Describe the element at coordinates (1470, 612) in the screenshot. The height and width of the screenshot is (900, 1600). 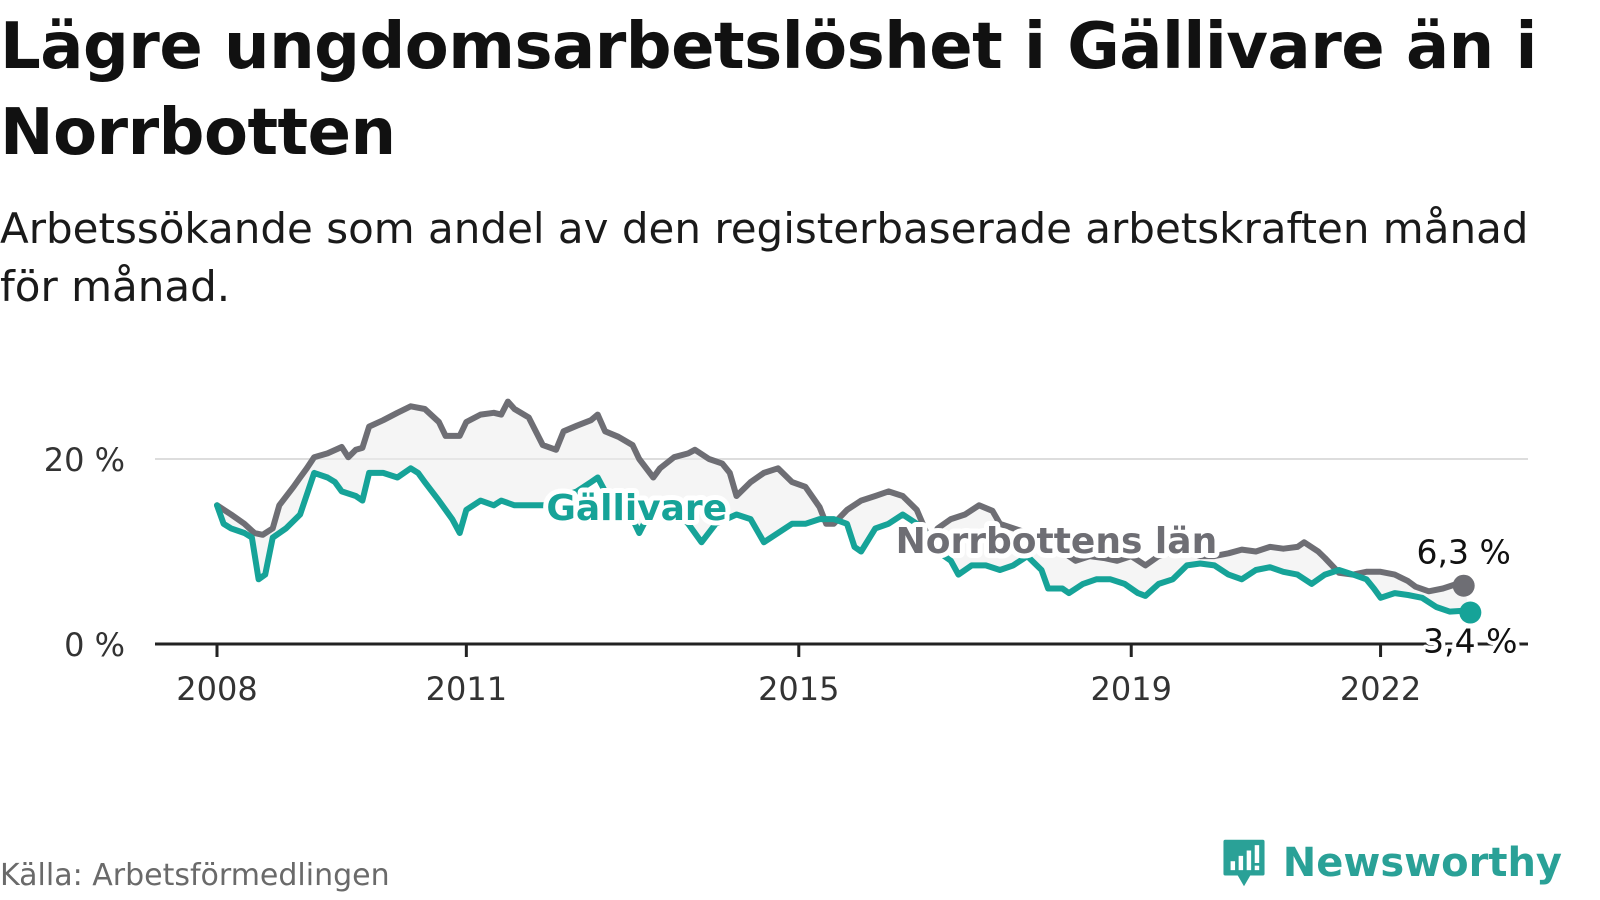
I see `end-point-gallivare` at that location.